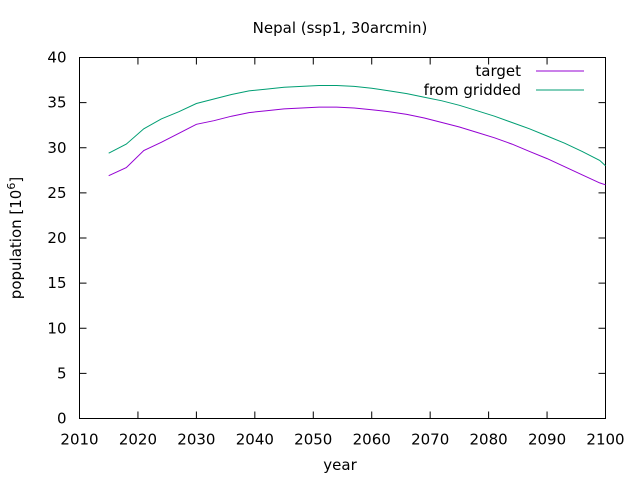  What do you see at coordinates (605, 440) in the screenshot?
I see `x-tick-label: 2100` at bounding box center [605, 440].